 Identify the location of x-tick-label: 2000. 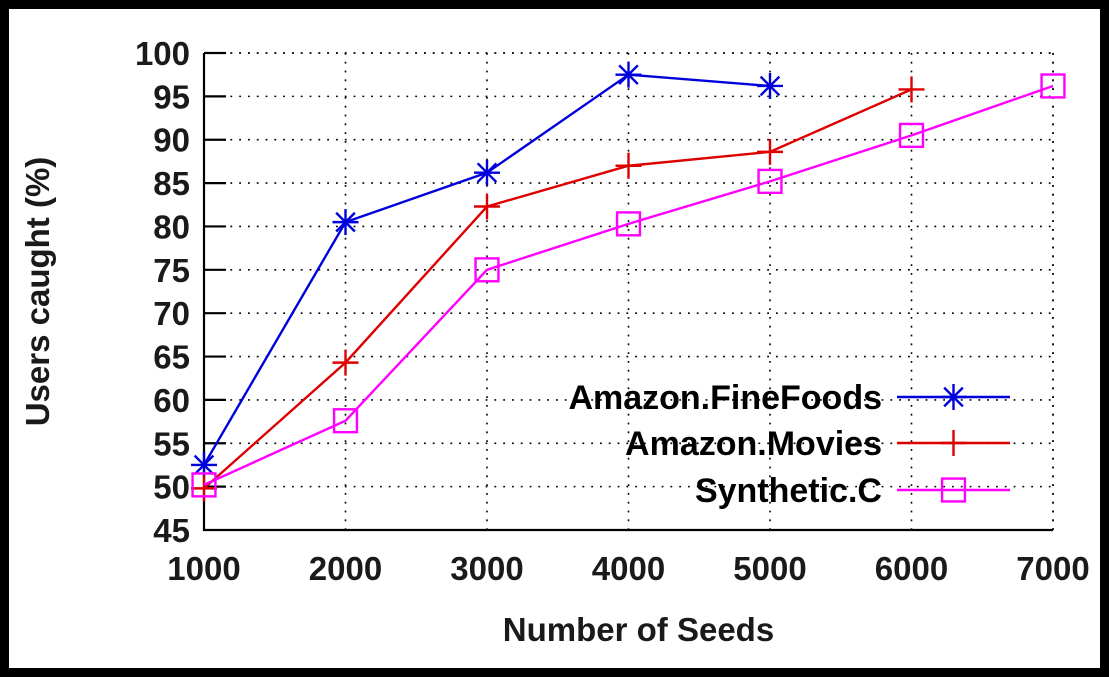
(345, 568).